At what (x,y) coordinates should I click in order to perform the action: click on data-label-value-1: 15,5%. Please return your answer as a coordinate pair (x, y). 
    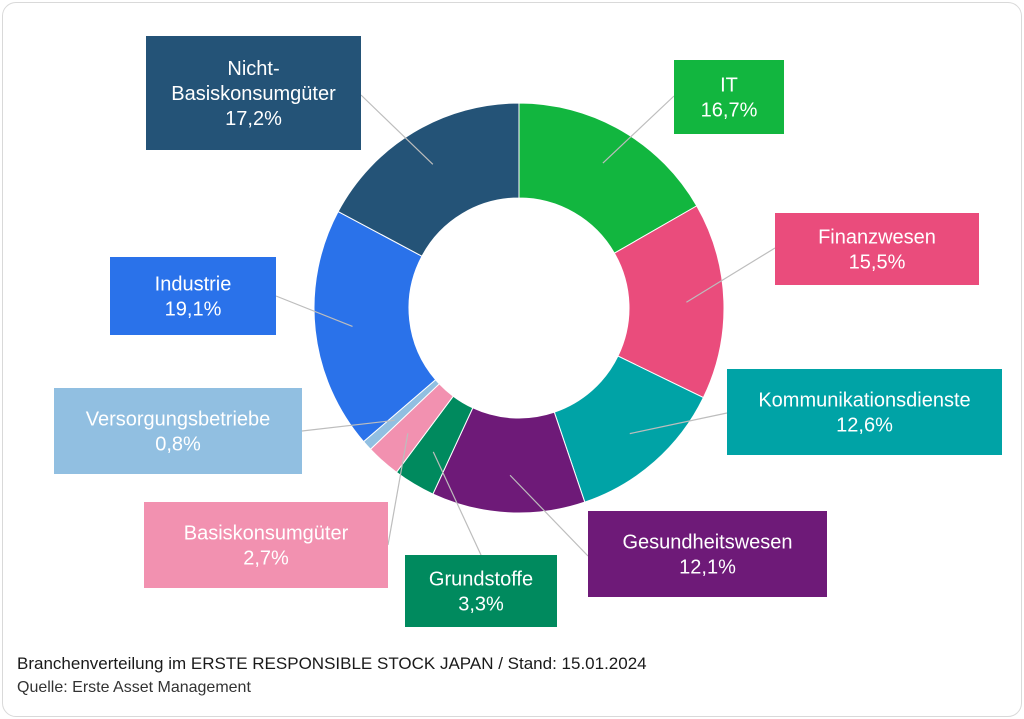
    Looking at the image, I should click on (877, 263).